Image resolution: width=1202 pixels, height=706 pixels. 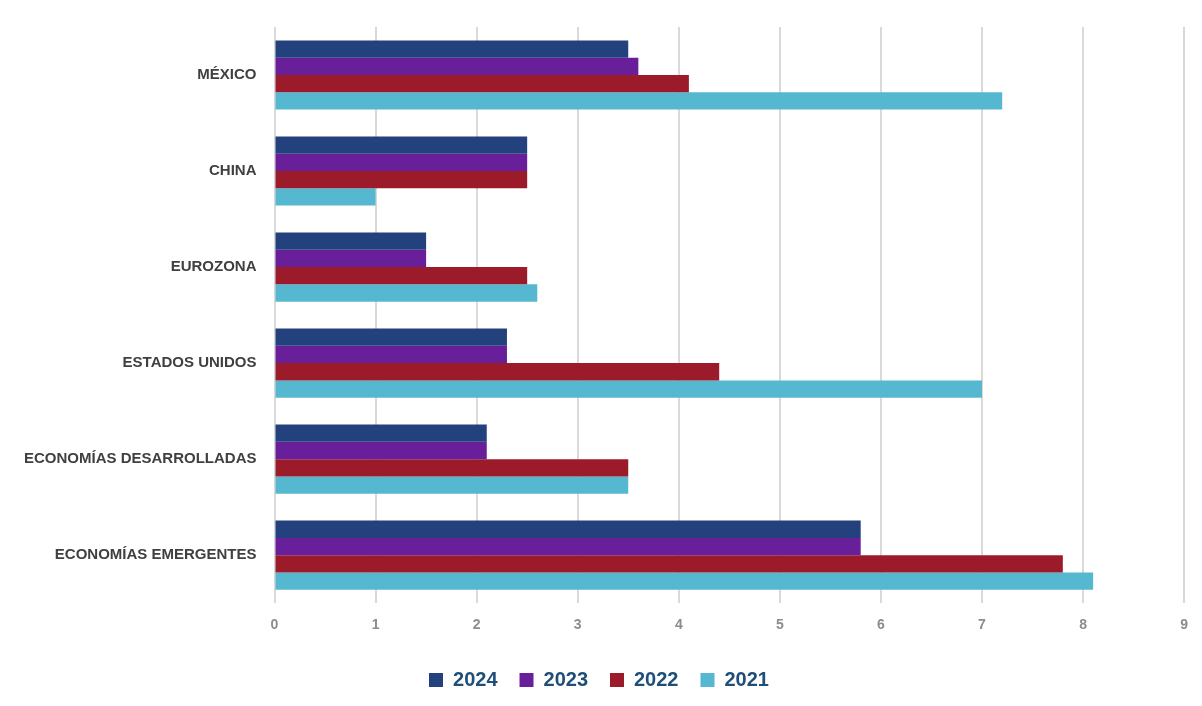 I want to click on x-tick-label: 9, so click(x=1184, y=624).